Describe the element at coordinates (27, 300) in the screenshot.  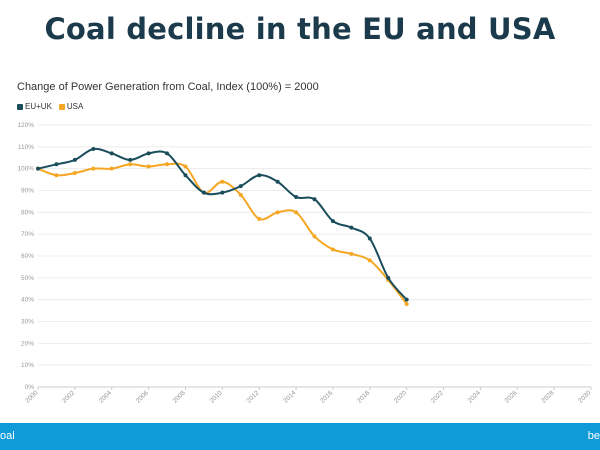
I see `y-tick-label: 40%` at that location.